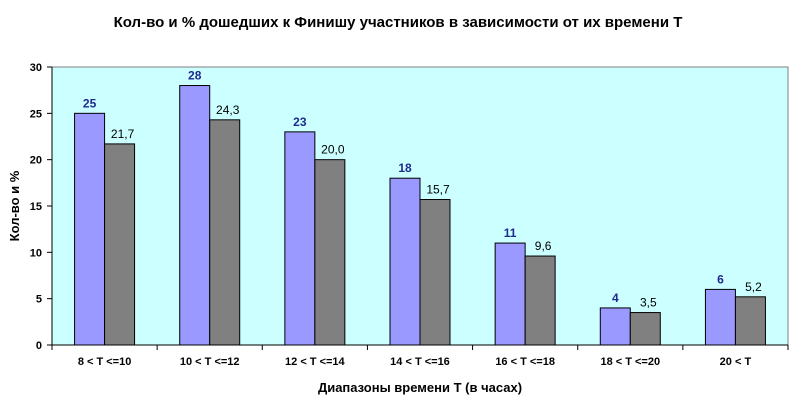  What do you see at coordinates (228, 110) in the screenshot?
I see `data-label-series-2: 24,3` at bounding box center [228, 110].